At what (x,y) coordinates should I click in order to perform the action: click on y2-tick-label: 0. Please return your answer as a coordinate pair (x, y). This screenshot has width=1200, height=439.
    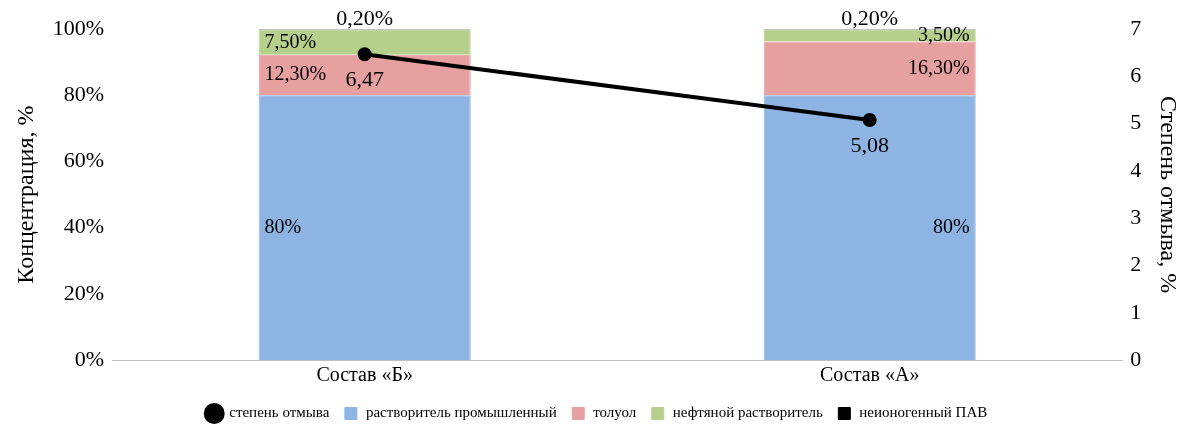
    Looking at the image, I should click on (1136, 358).